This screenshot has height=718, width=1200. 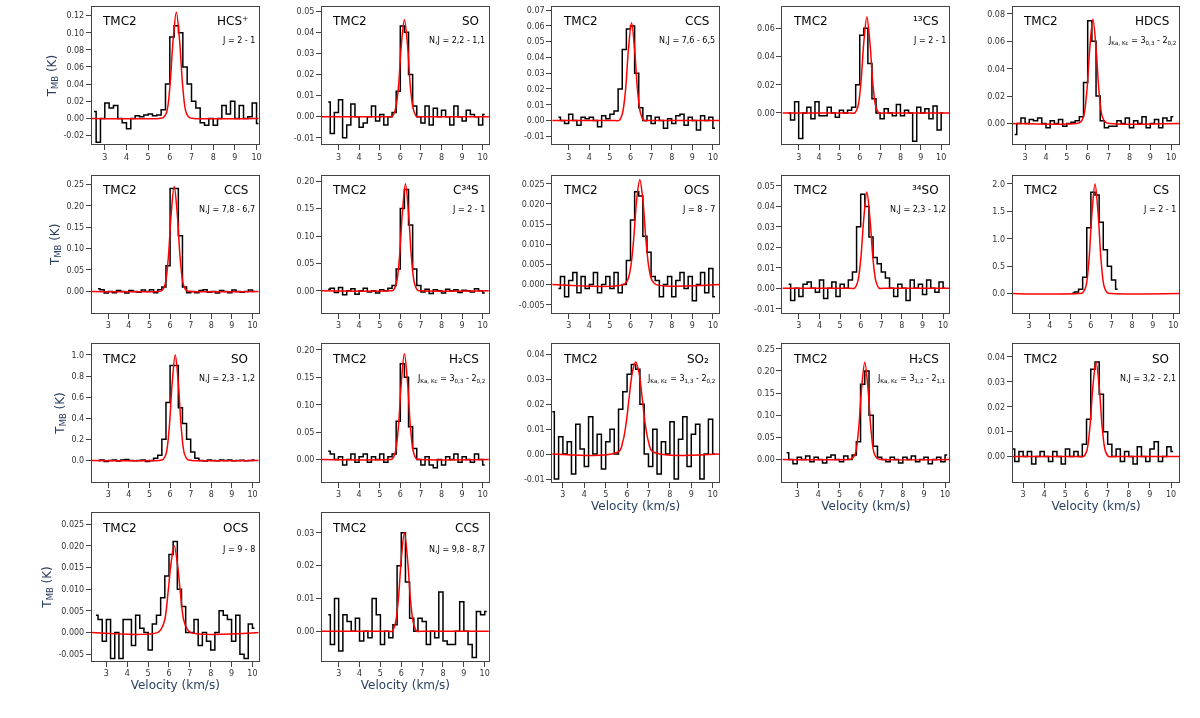 What do you see at coordinates (73, 633) in the screenshot?
I see `y-tick-label: 0.000` at bounding box center [73, 633].